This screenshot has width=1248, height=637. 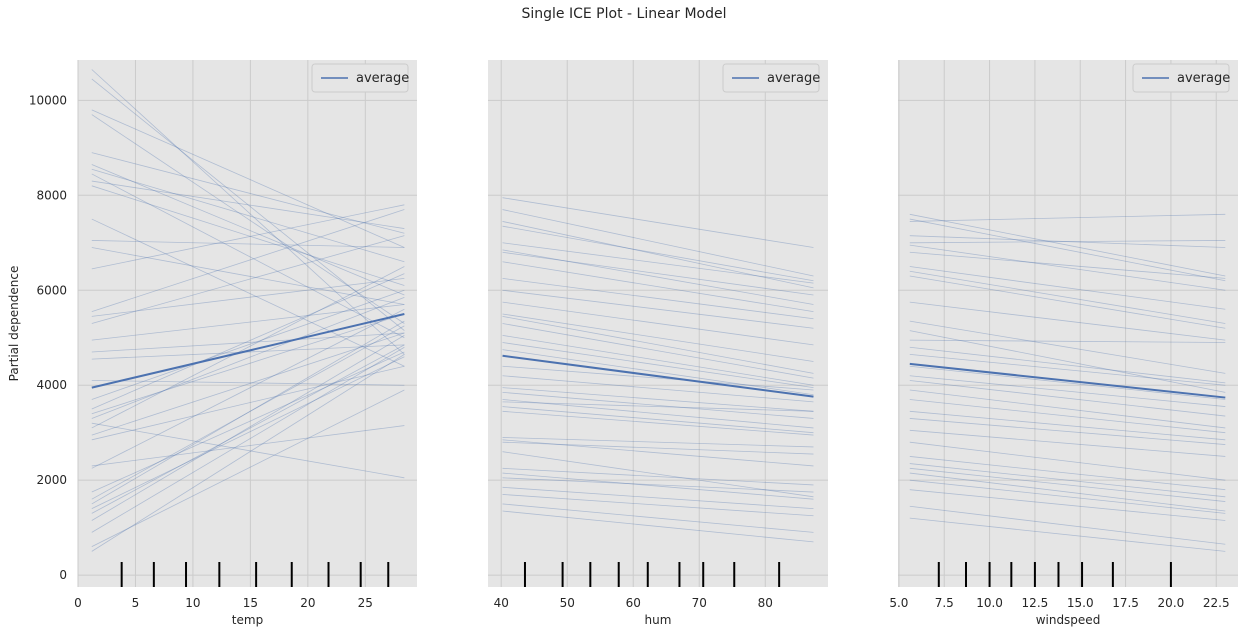 What do you see at coordinates (658, 620) in the screenshot?
I see `x-axis-label: hum` at bounding box center [658, 620].